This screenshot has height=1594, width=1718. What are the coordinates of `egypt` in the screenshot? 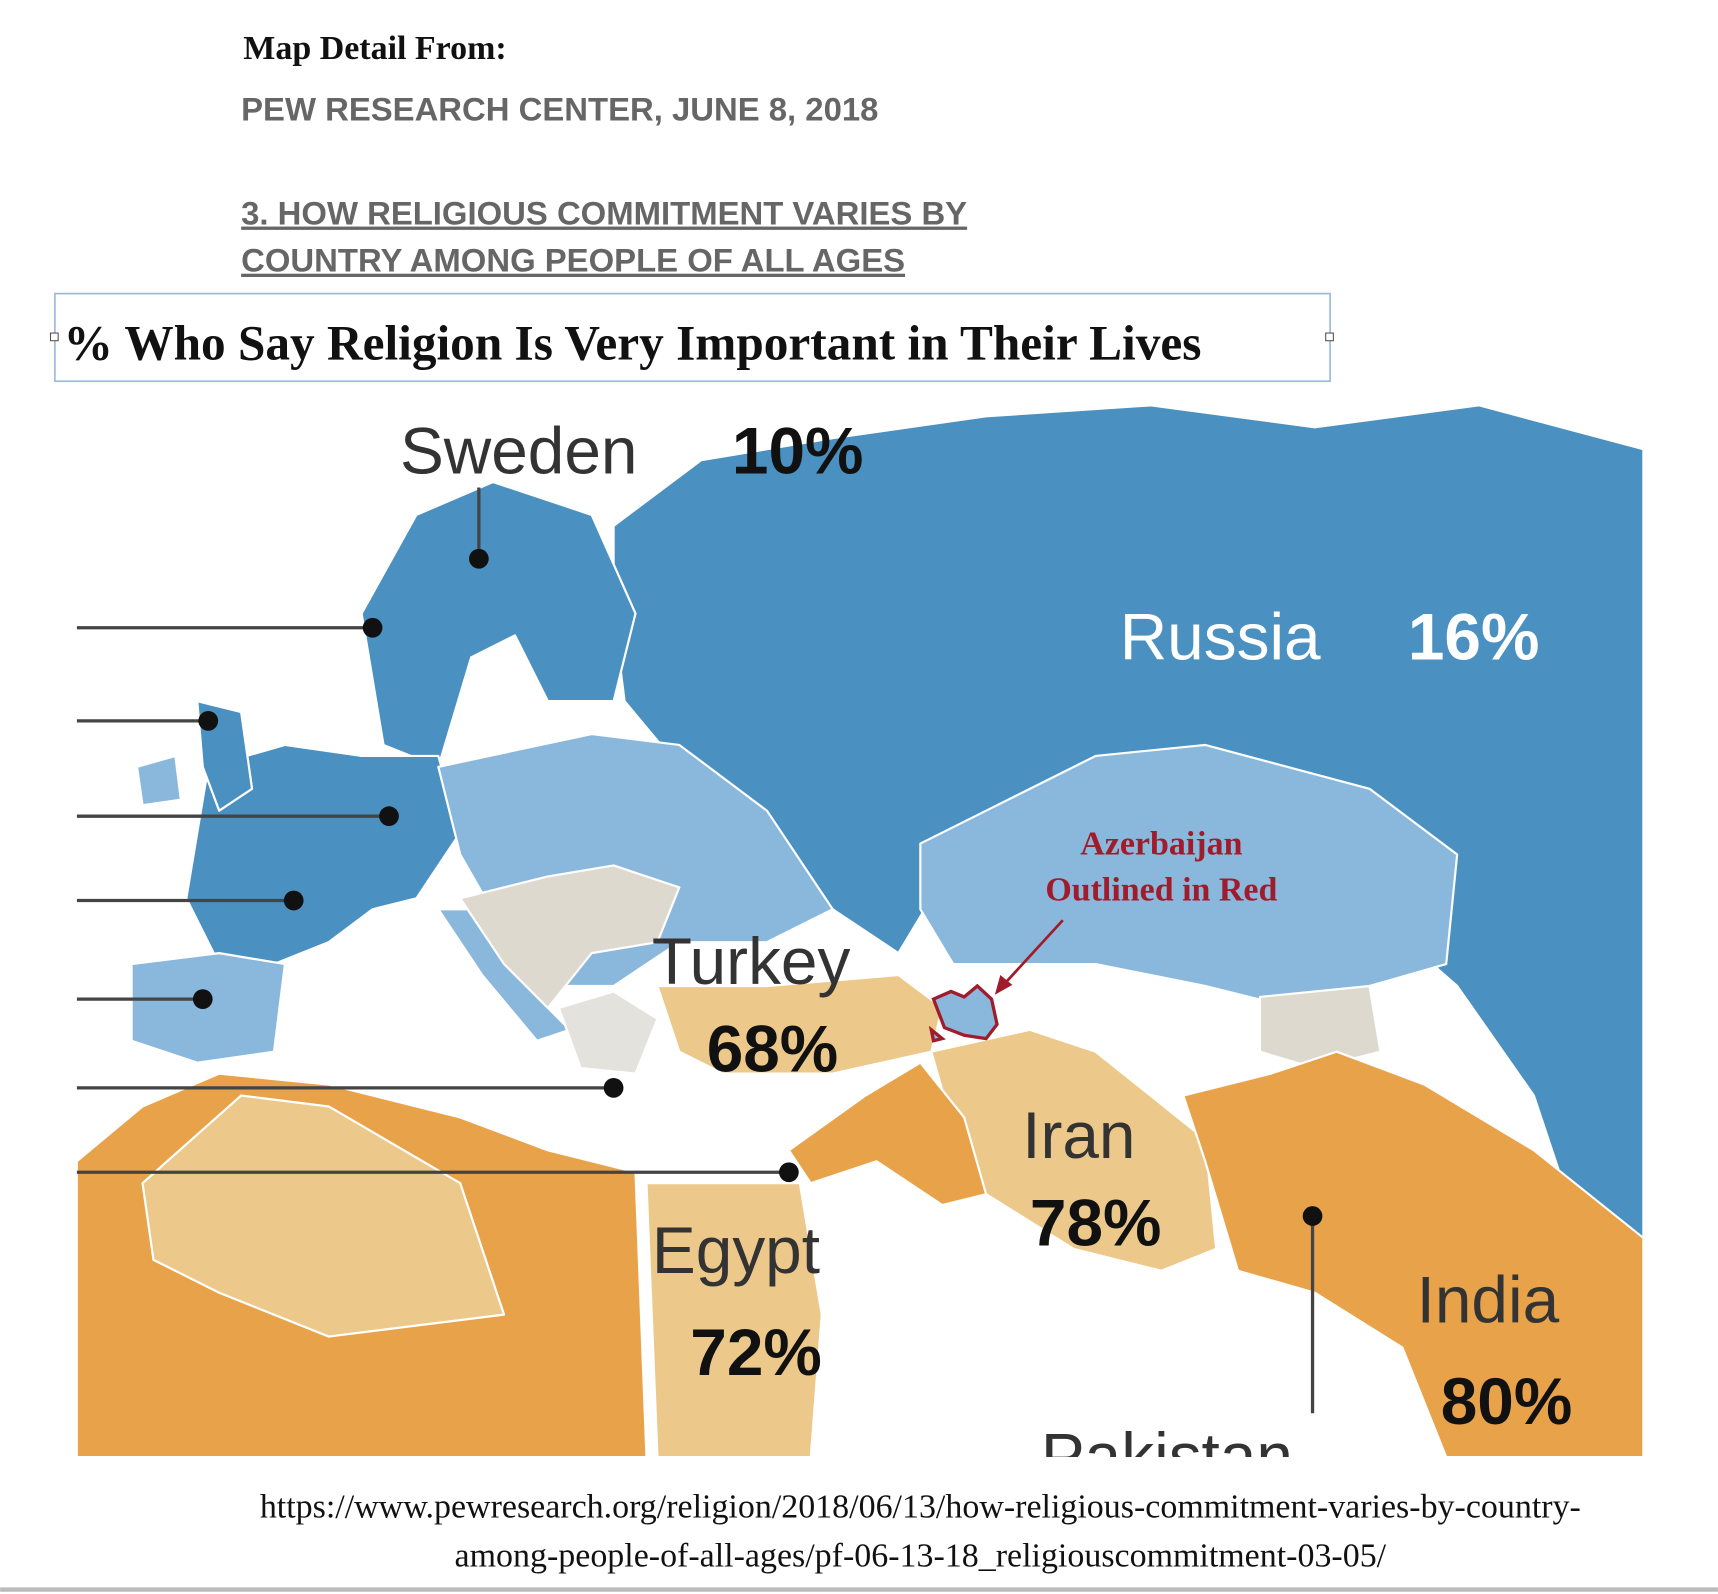 It's located at (734, 1320).